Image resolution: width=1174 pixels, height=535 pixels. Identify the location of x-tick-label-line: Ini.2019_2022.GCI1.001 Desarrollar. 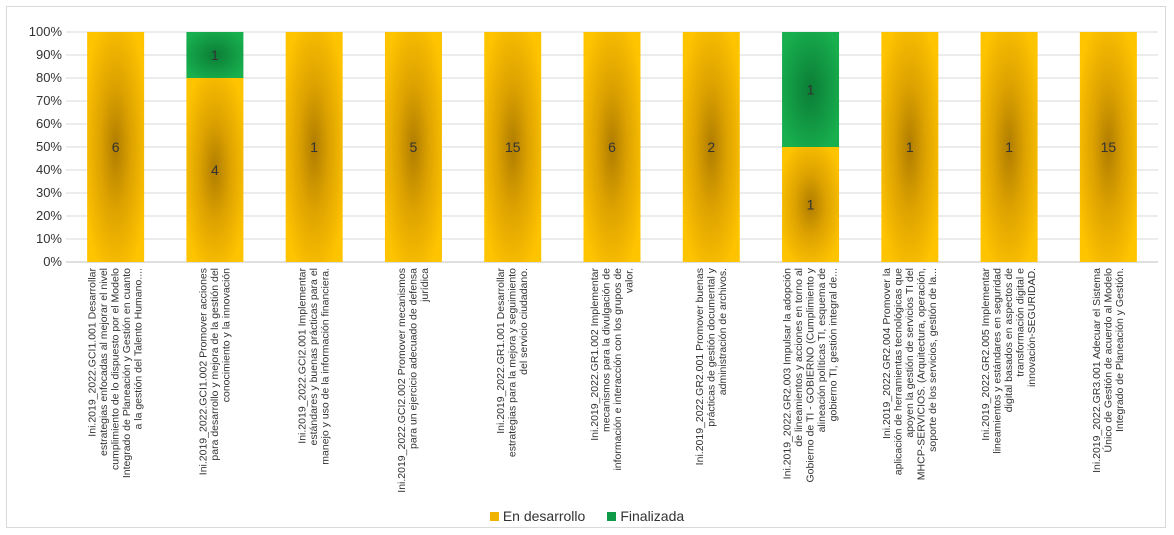
(93, 351).